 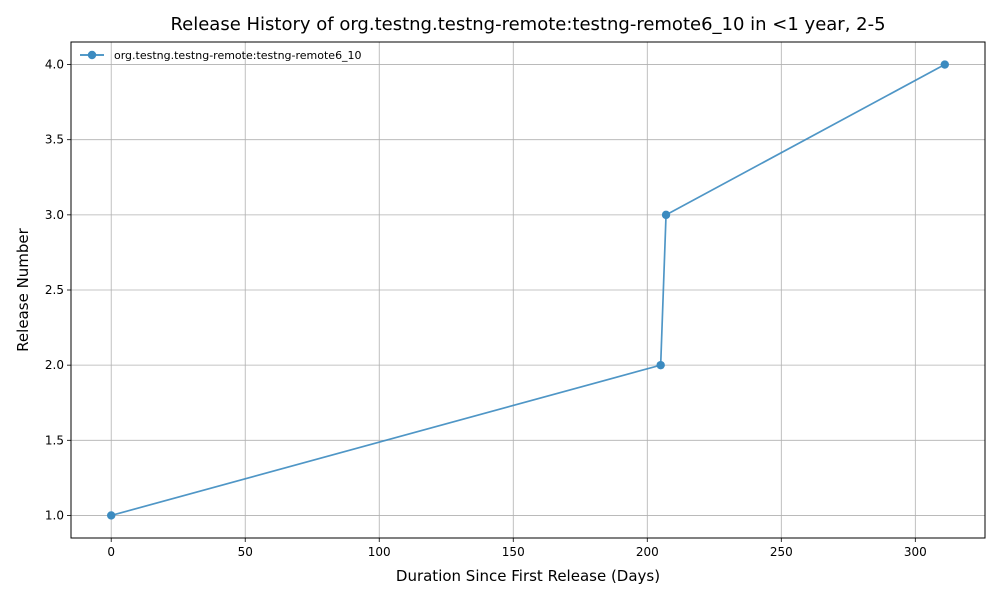 What do you see at coordinates (54, 290) in the screenshot?
I see `y-tick-label: 2.5` at bounding box center [54, 290].